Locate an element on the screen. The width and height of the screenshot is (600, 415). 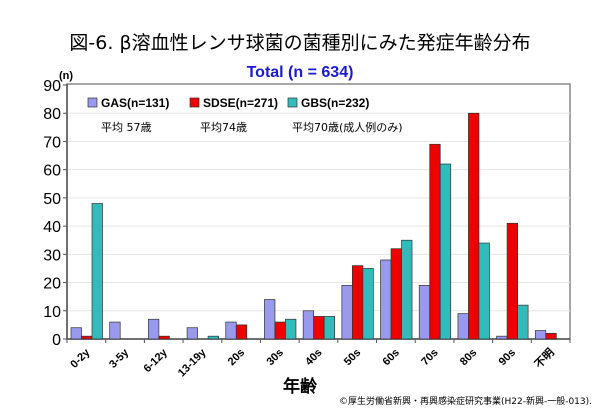
x-tick-label: 0-2y is located at coordinates (80, 358).